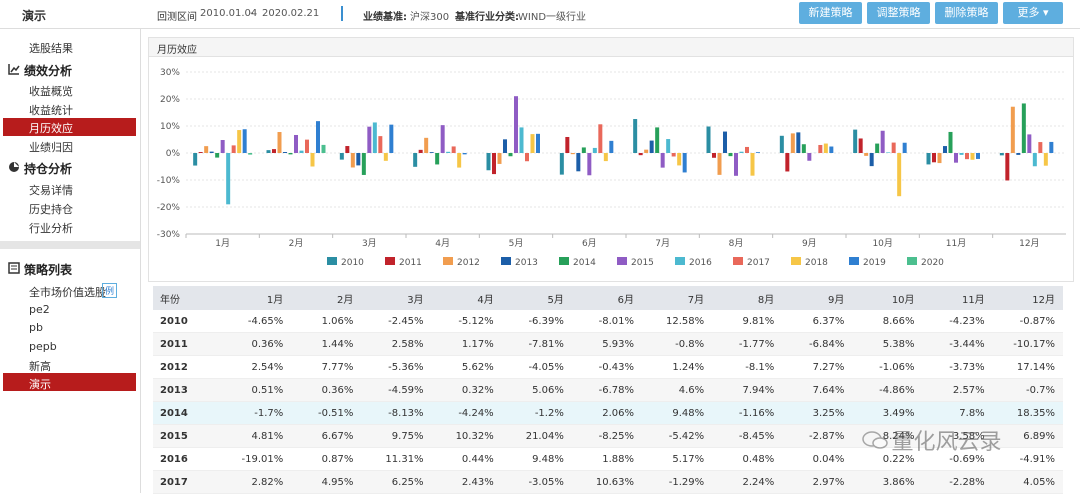 This screenshot has width=1080, height=494. What do you see at coordinates (1028, 413) in the screenshot?
I see `value-cell: 18.35%` at bounding box center [1028, 413].